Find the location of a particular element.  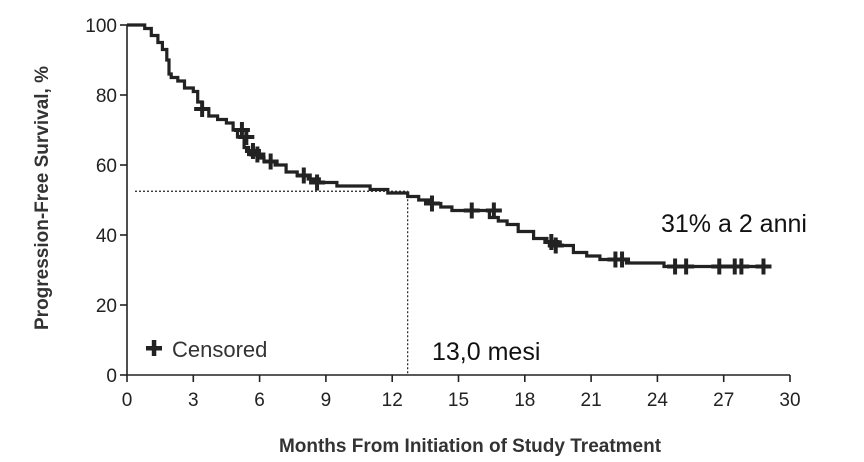

x-tick-label: 6 is located at coordinates (259, 400).